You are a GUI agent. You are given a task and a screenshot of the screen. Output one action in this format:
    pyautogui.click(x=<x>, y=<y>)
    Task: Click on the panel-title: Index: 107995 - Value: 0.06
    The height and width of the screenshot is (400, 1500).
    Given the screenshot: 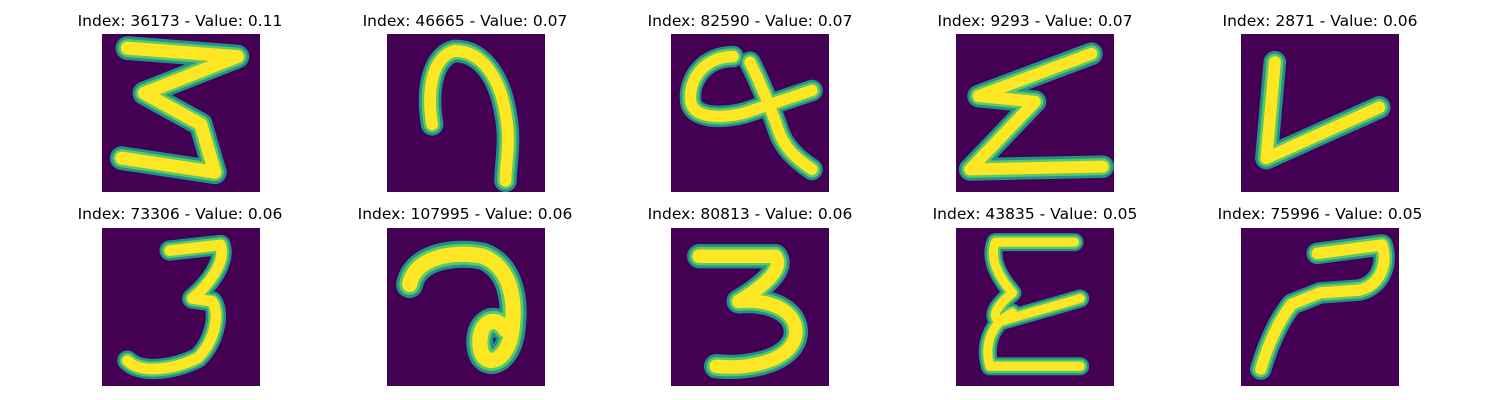 What is the action you would take?
    pyautogui.click(x=465, y=214)
    